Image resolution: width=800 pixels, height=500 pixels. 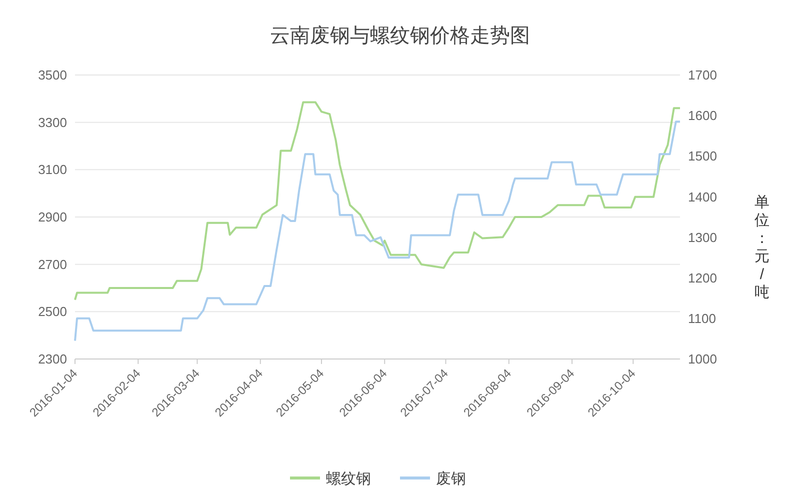 I want to click on y-tick-label: 2300, so click(x=52, y=359).